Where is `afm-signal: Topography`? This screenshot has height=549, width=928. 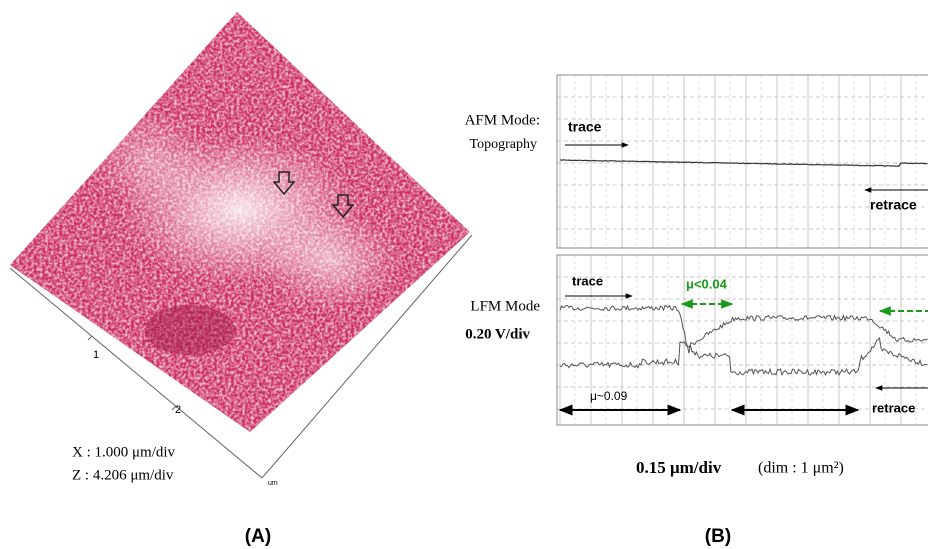
afm-signal: Topography is located at coordinates (503, 144).